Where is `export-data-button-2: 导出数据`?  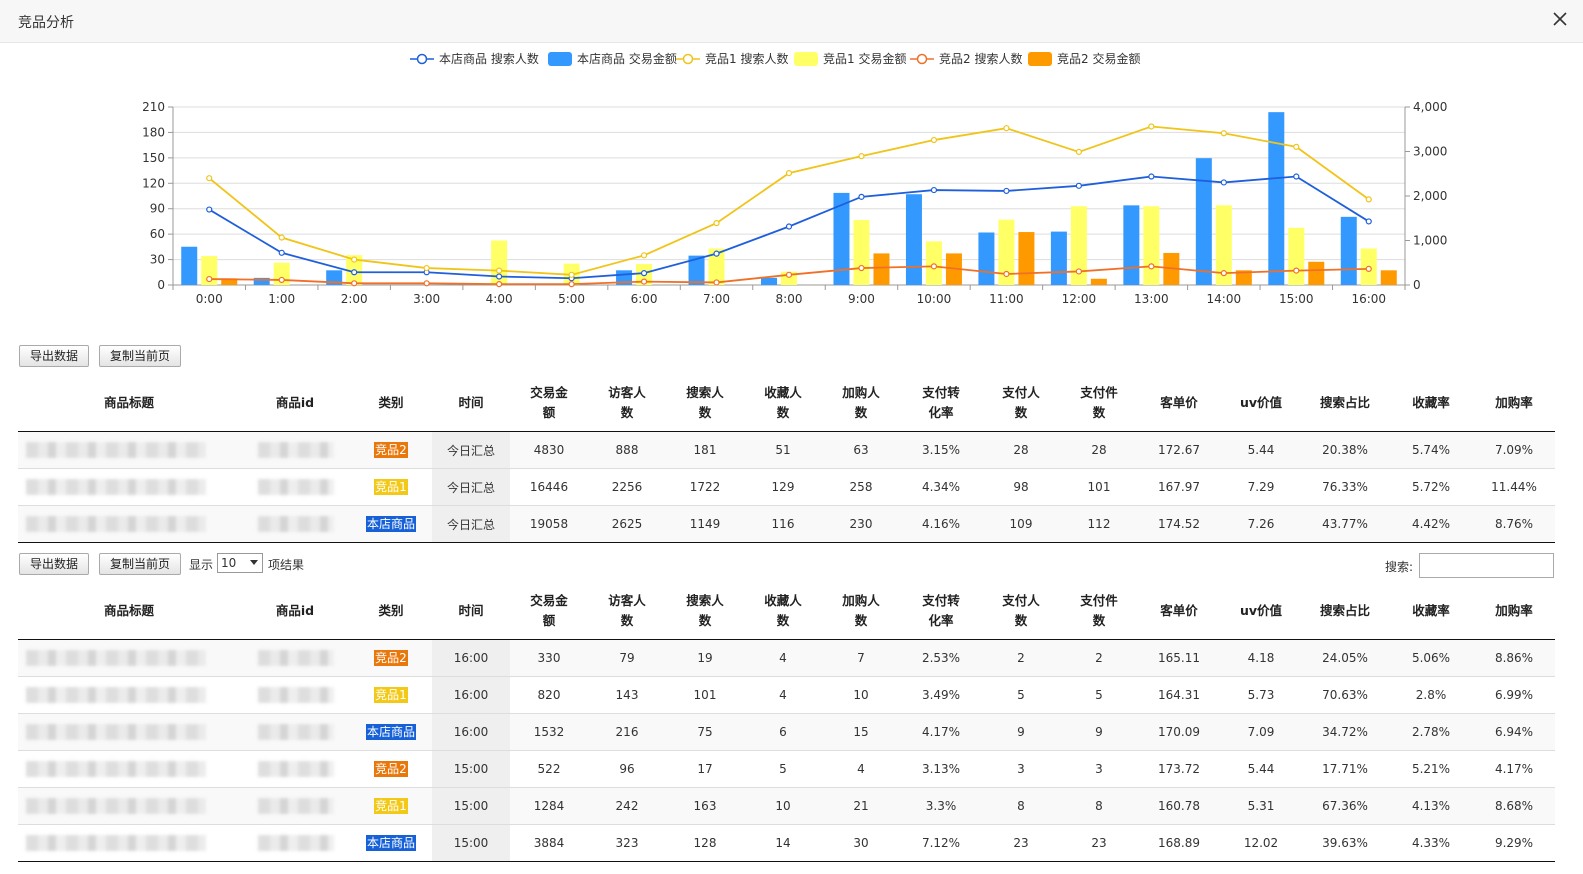 export-data-button-2: 导出数据 is located at coordinates (54, 564).